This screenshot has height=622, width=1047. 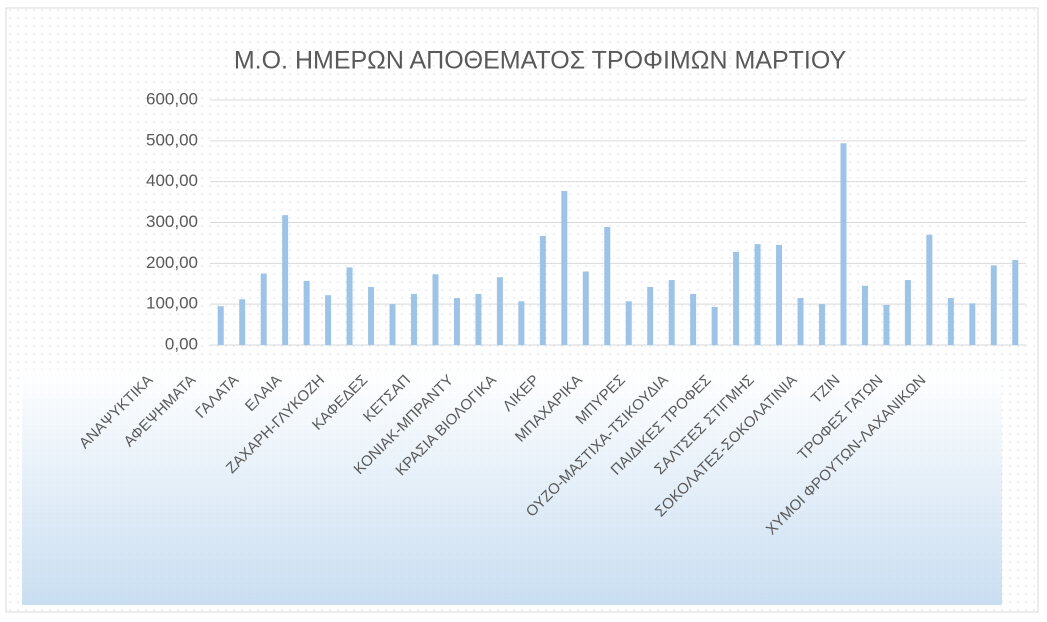 What do you see at coordinates (540, 61) in the screenshot?
I see `chart-title: Μ.Ο. ΗΜΕΡΩΝ ΑΠΟΘΕΜΑΤΟΣ ΤΡΟΦΙΜΩΝ ΜΑΡΤΙΟΥ` at bounding box center [540, 61].